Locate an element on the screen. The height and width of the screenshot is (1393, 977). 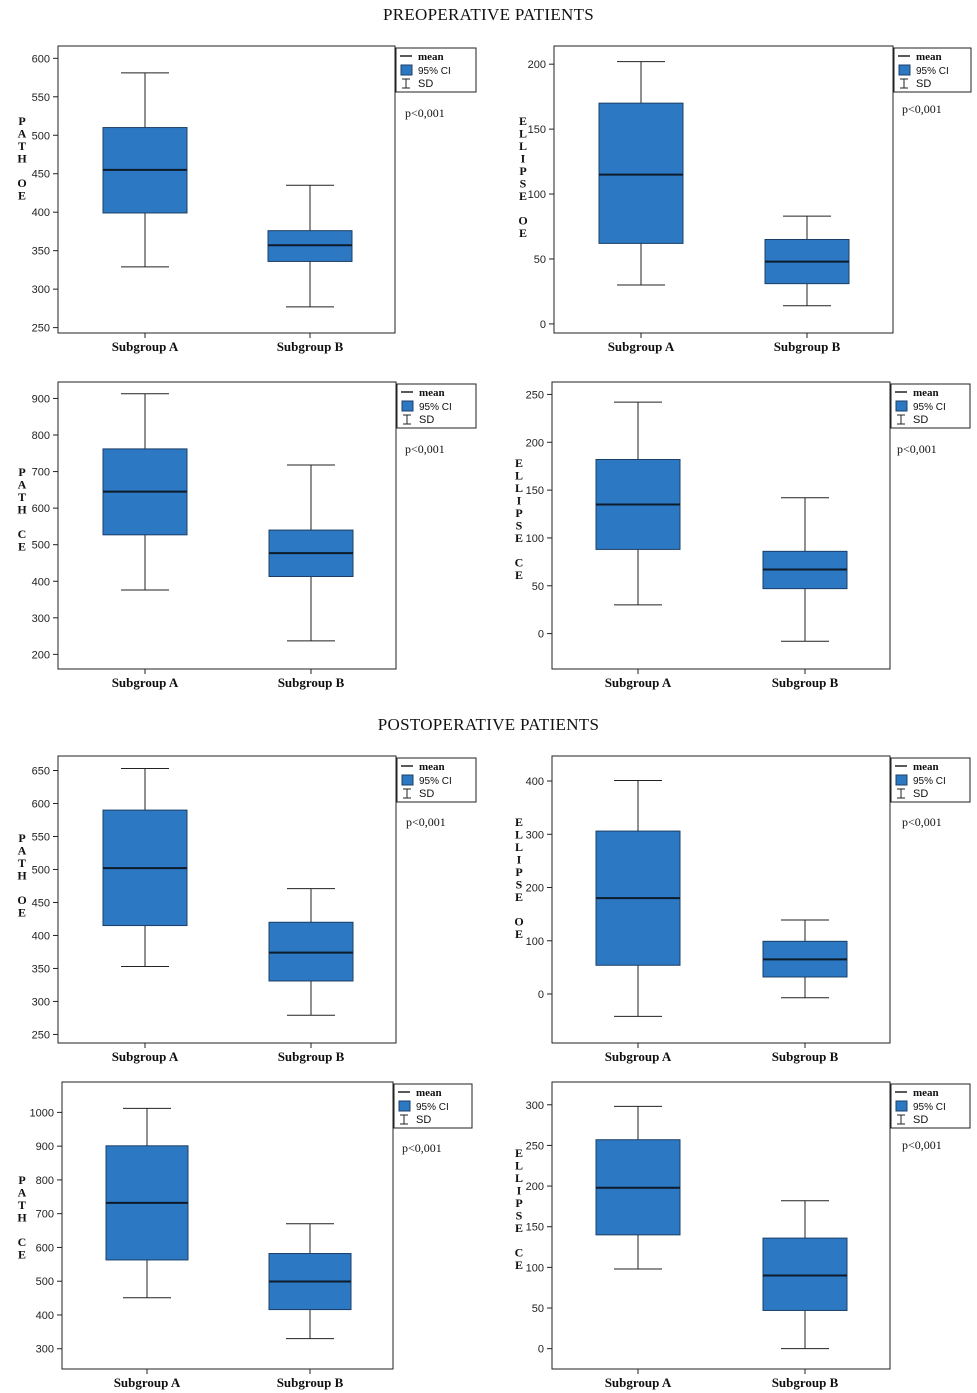
ci-box is located at coordinates (641, 173).